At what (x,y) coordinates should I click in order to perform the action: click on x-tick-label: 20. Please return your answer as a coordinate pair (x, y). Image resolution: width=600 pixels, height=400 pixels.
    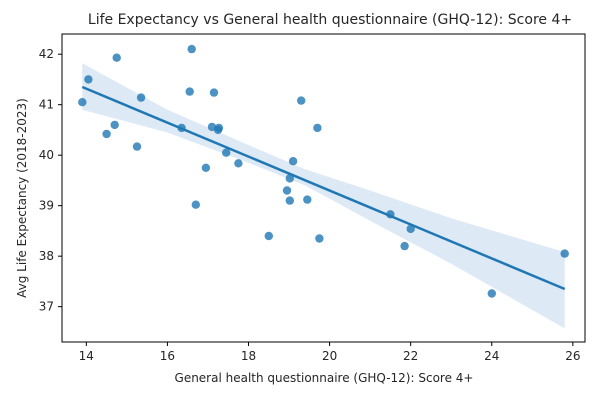
    Looking at the image, I should click on (329, 356).